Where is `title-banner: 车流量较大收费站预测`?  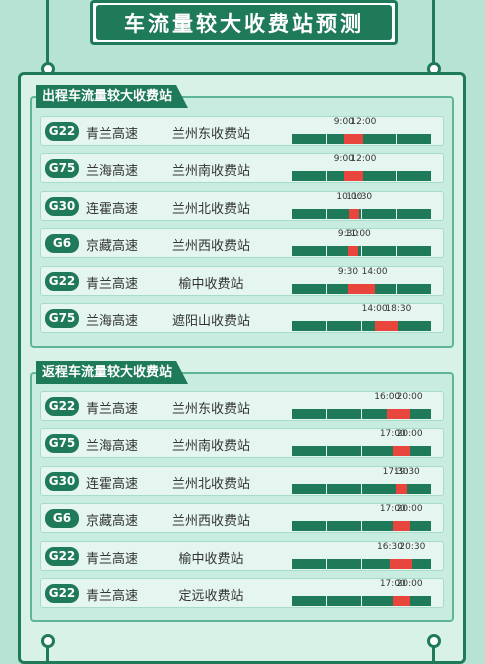 title-banner: 车流量较大收费站预测 is located at coordinates (244, 22).